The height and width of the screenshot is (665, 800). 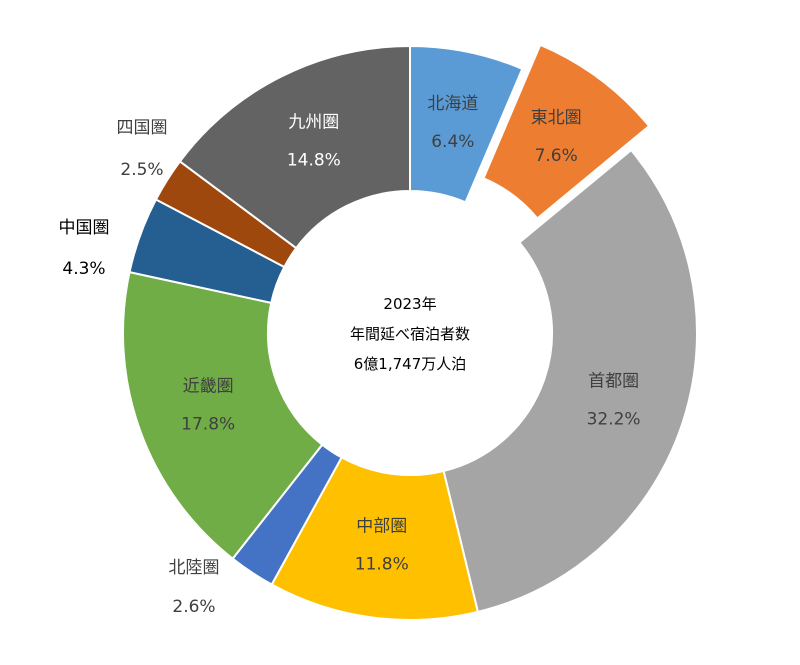 I want to click on center-label-line-3: 6億1,747万人泊, so click(x=410, y=364).